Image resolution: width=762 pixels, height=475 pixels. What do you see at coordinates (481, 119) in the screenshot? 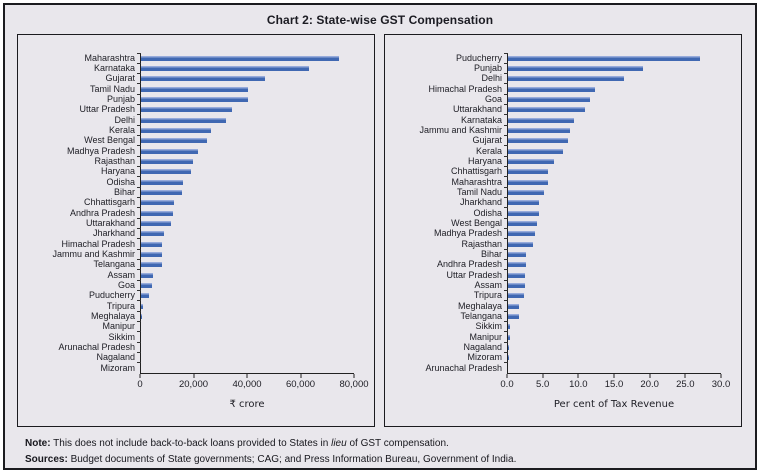
I see `category-label: Karnataka` at bounding box center [481, 119].